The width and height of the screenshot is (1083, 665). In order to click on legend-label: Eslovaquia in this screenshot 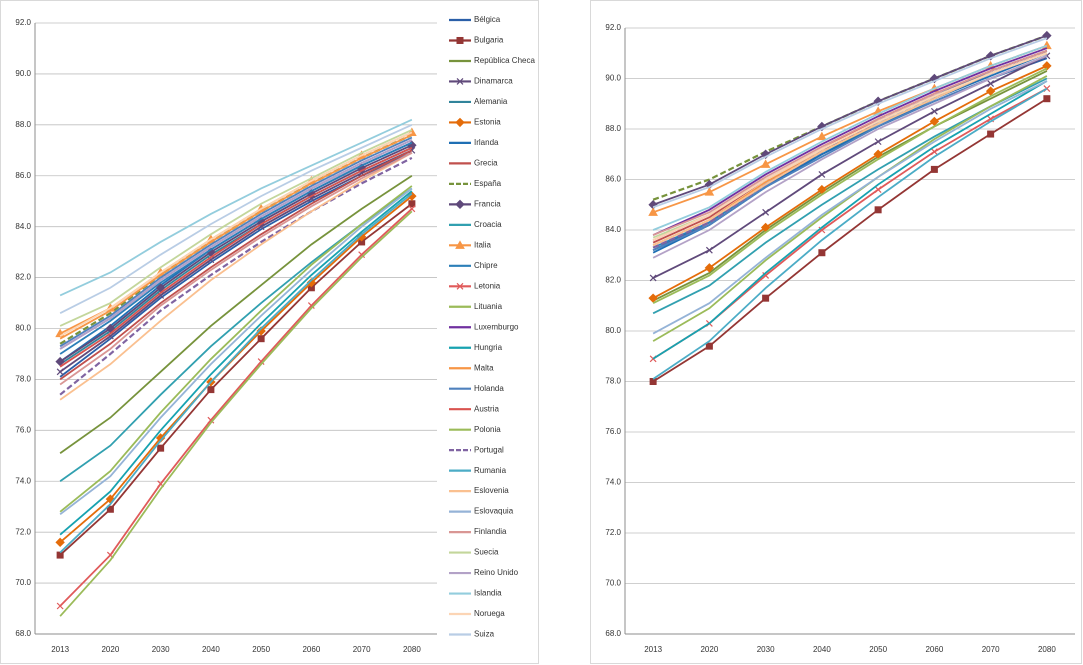, I will do `click(494, 511)`.